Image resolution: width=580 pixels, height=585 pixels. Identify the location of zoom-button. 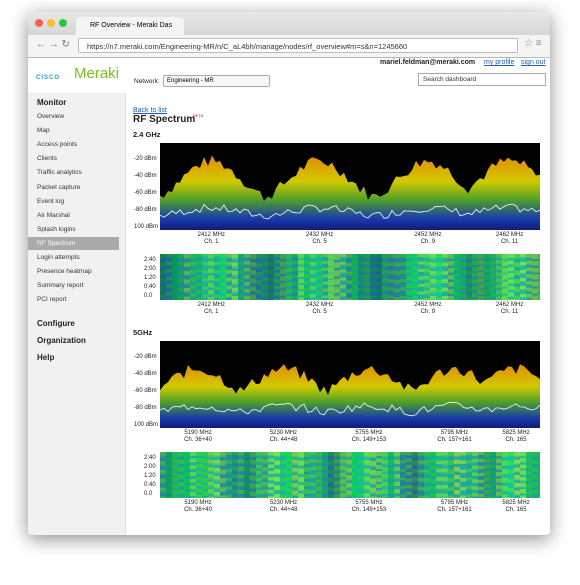
(63, 23).